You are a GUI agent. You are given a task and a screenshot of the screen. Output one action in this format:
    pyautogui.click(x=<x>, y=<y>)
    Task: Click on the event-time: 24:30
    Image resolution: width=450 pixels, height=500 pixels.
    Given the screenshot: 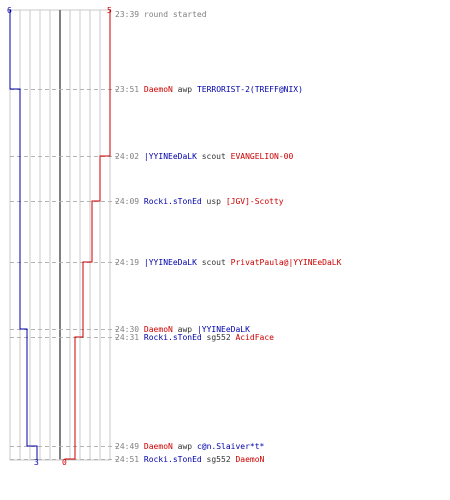 What is the action you would take?
    pyautogui.click(x=127, y=329)
    